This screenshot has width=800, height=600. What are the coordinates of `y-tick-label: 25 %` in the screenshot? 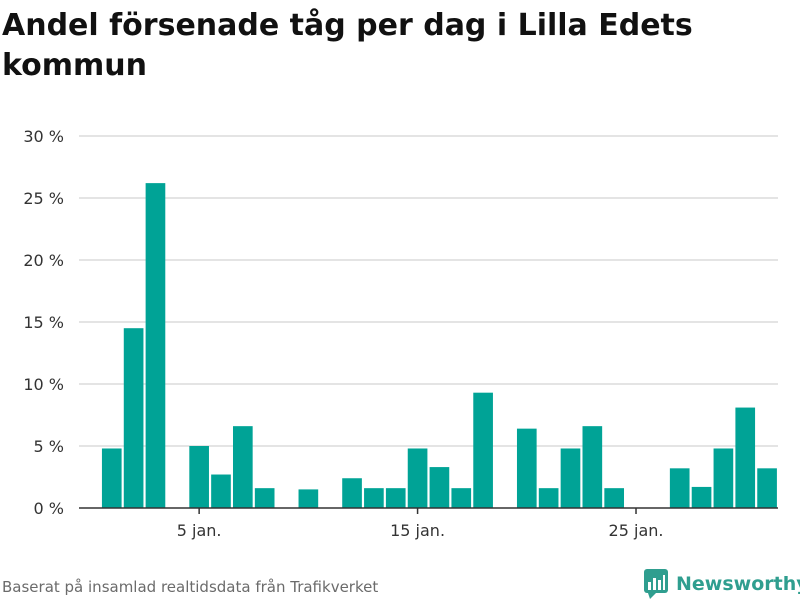 It's located at (43, 198).